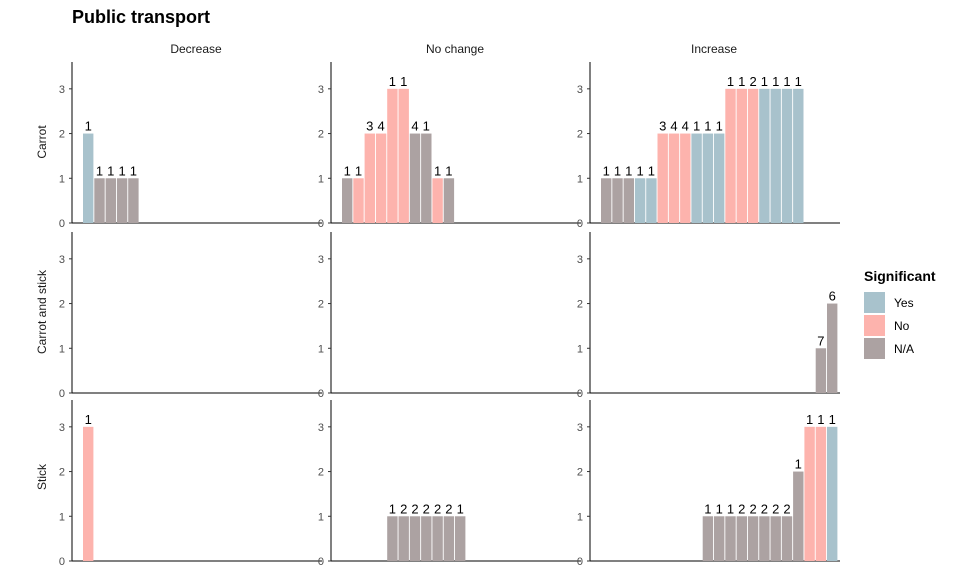  I want to click on legend-swatch-yes, so click(874, 302).